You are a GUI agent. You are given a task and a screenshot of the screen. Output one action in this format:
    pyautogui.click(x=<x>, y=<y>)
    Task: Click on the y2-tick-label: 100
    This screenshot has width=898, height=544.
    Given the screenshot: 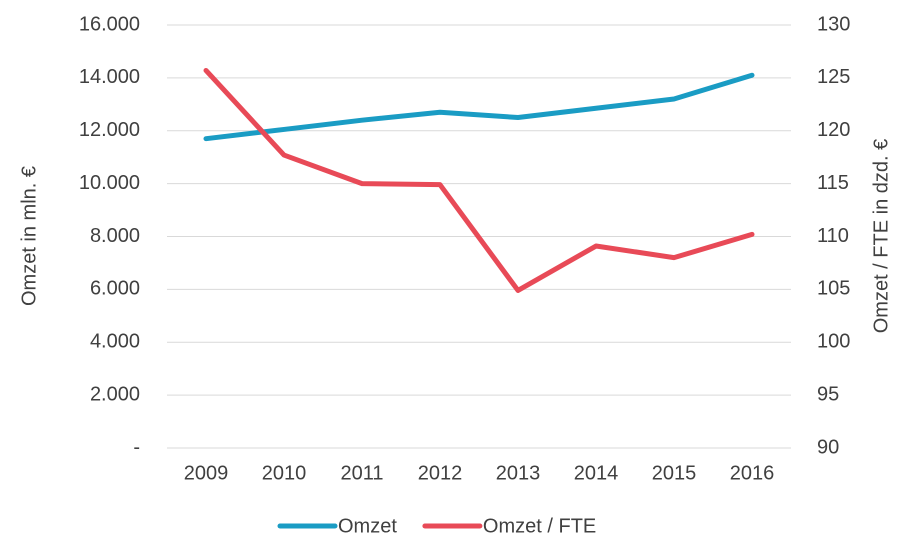 What is the action you would take?
    pyautogui.click(x=833, y=342)
    